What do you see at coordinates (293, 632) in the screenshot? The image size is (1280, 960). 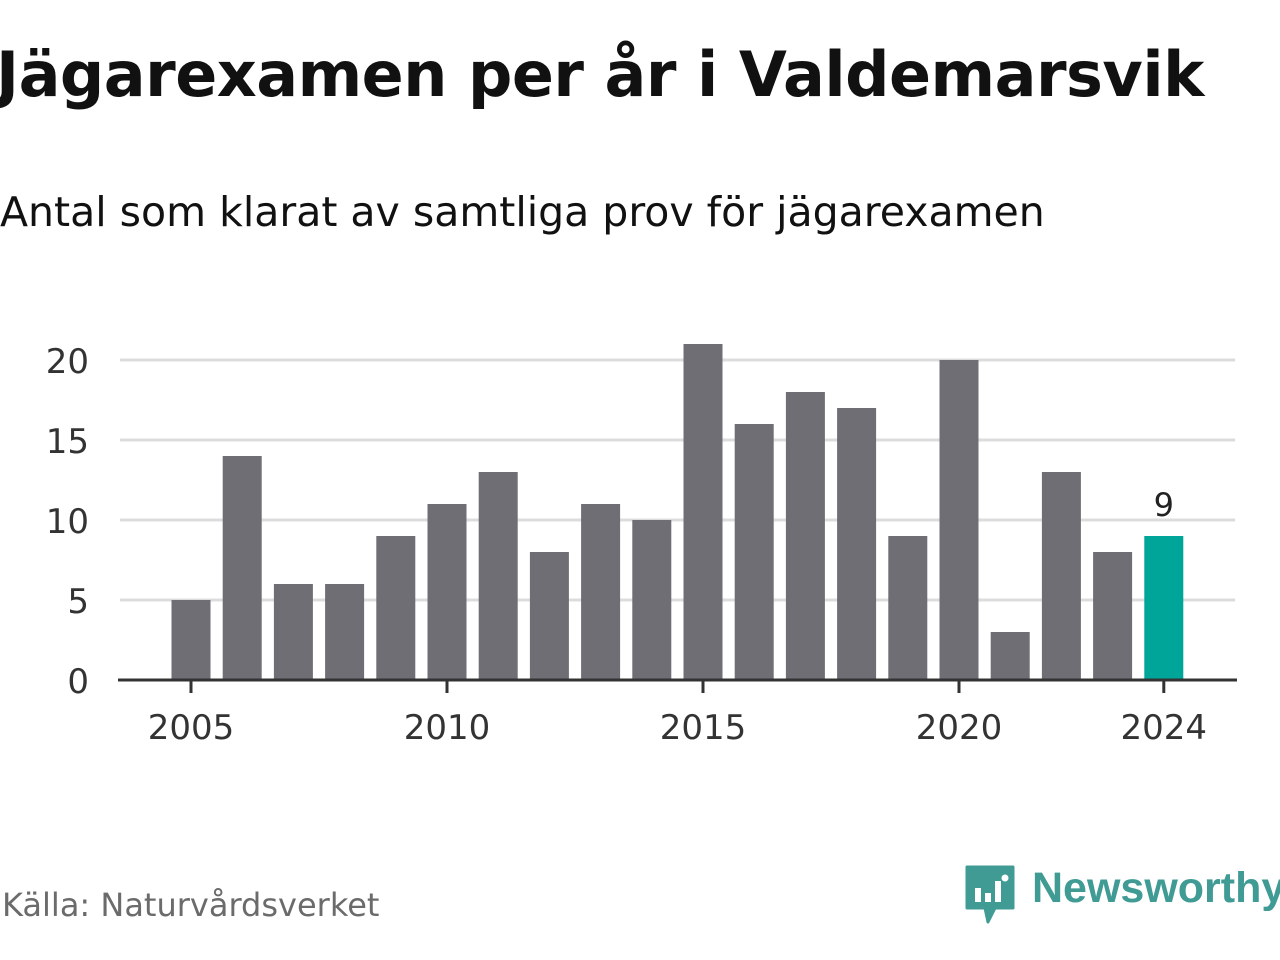 I see `bar-2007` at bounding box center [293, 632].